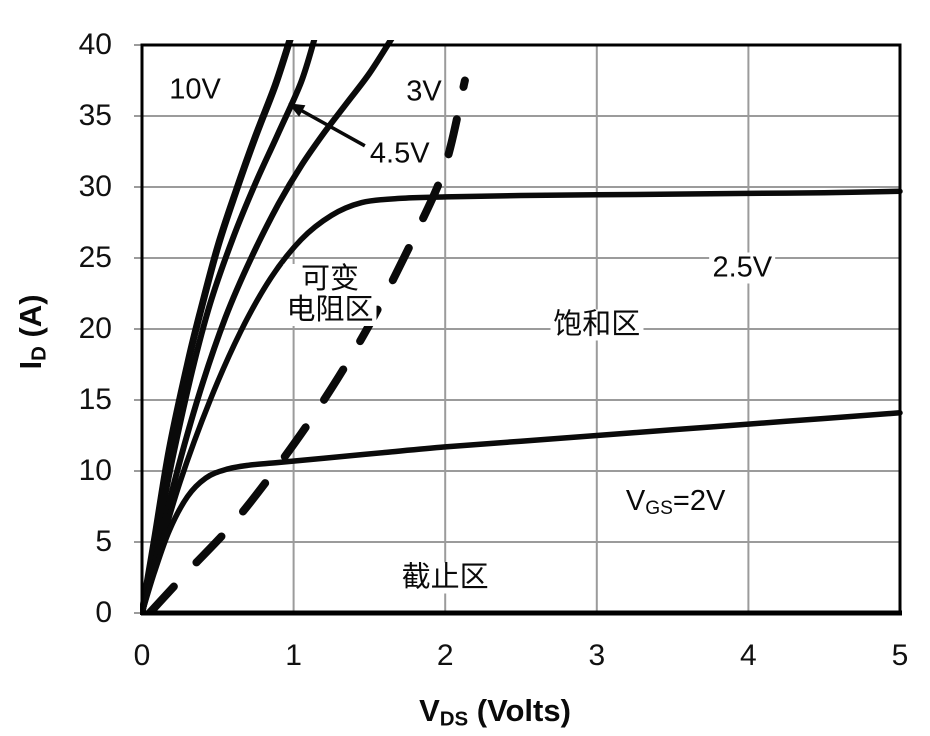  I want to click on x-axis-title-subscript: DS, so click(454, 719).